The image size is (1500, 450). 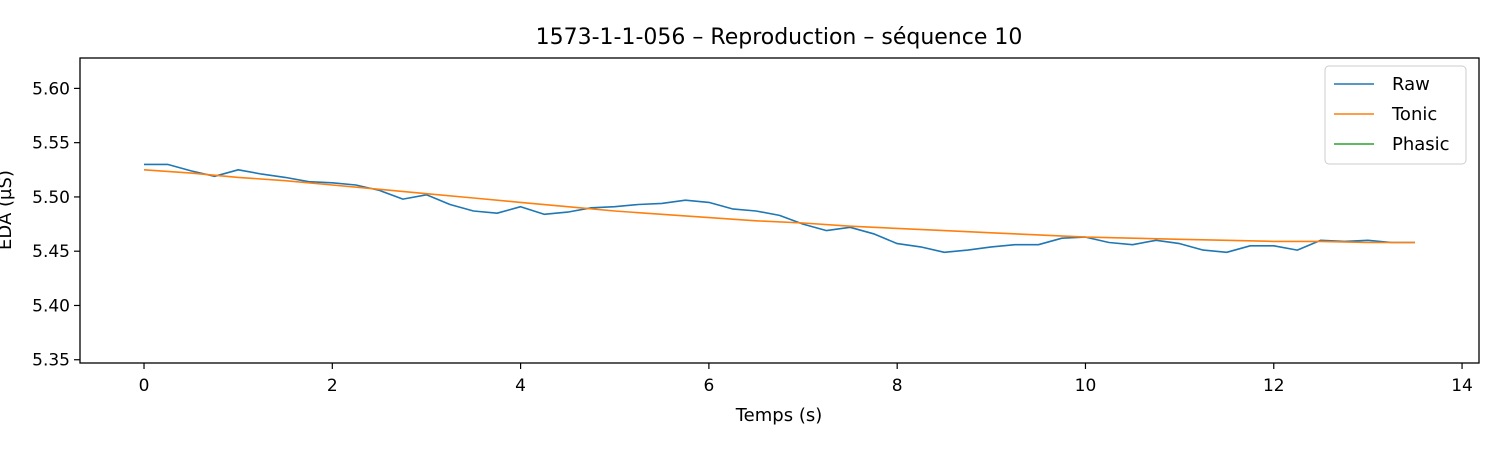 What do you see at coordinates (51, 252) in the screenshot?
I see `y-tick-label: 5.45` at bounding box center [51, 252].